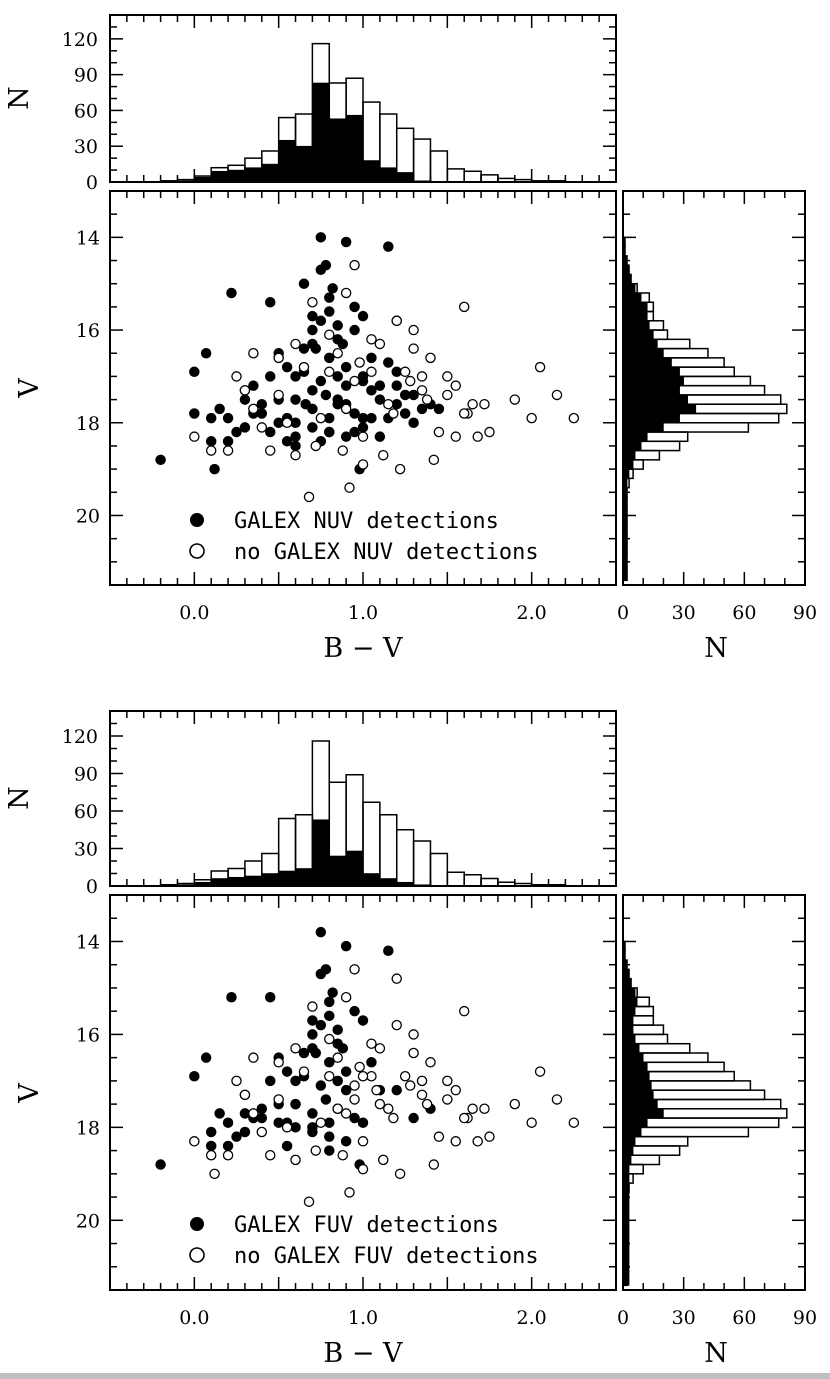  Describe the element at coordinates (86, 775) in the screenshot. I see `top-hist-y-tick-label: 90` at that location.